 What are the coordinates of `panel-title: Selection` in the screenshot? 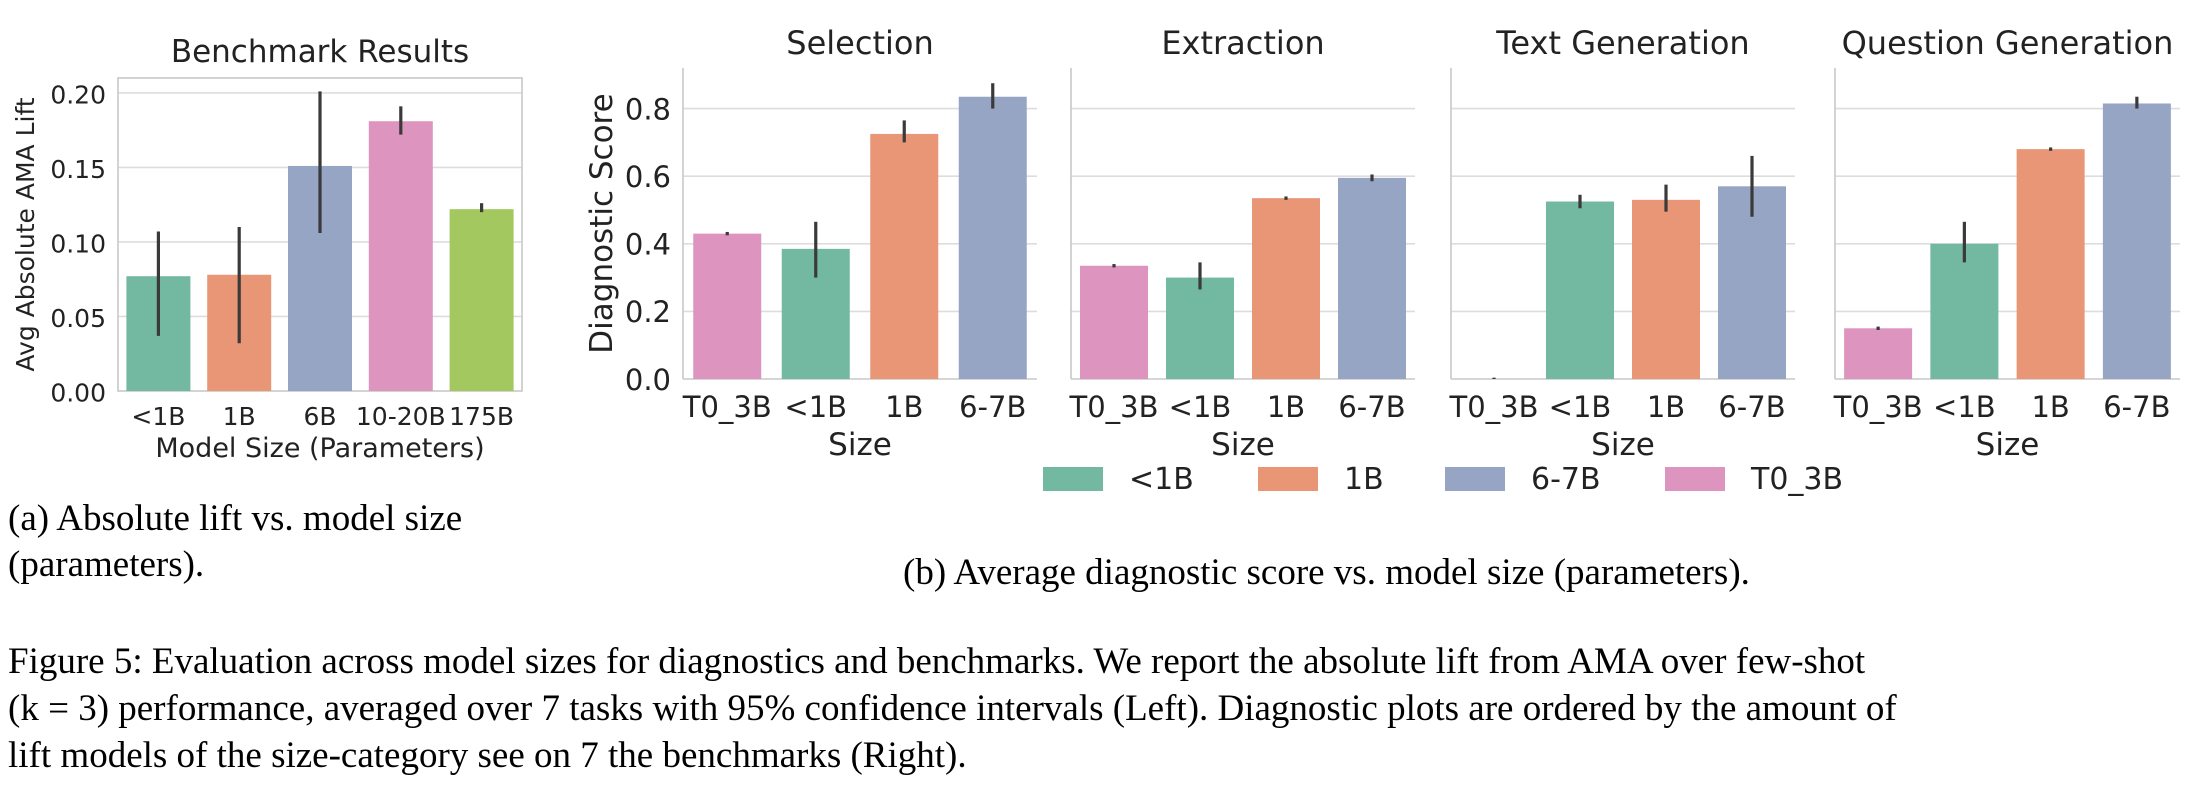 It's located at (859, 43).